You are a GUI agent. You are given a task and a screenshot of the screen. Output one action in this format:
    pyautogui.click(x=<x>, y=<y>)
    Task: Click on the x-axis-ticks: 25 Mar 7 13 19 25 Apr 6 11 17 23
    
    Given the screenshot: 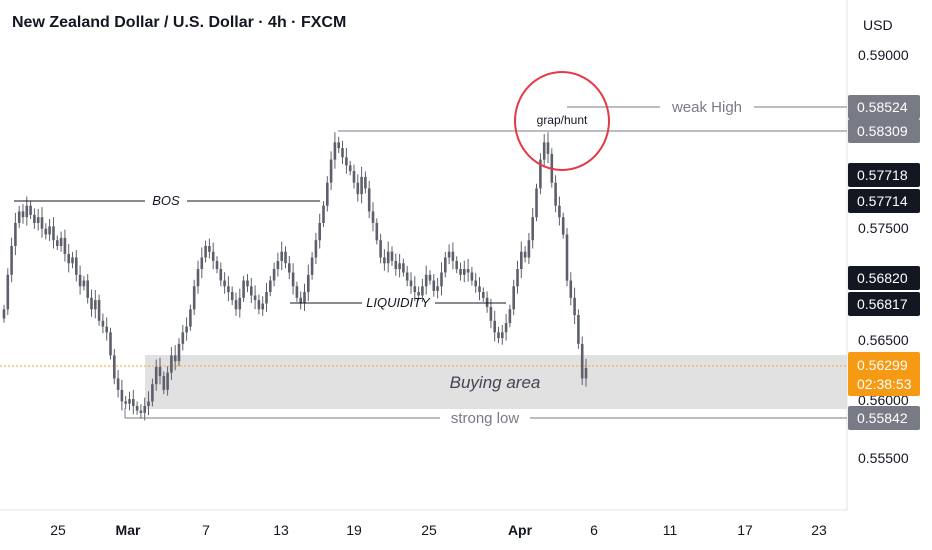 What is the action you would take?
    pyautogui.click(x=438, y=530)
    